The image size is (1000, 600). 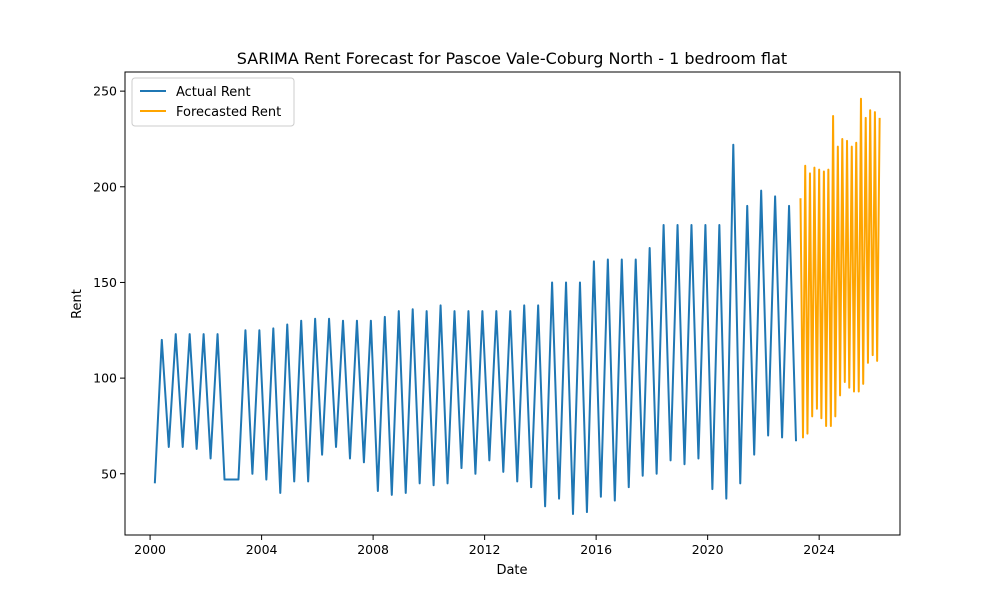 What do you see at coordinates (373, 549) in the screenshot?
I see `x-tick-label: 2008` at bounding box center [373, 549].